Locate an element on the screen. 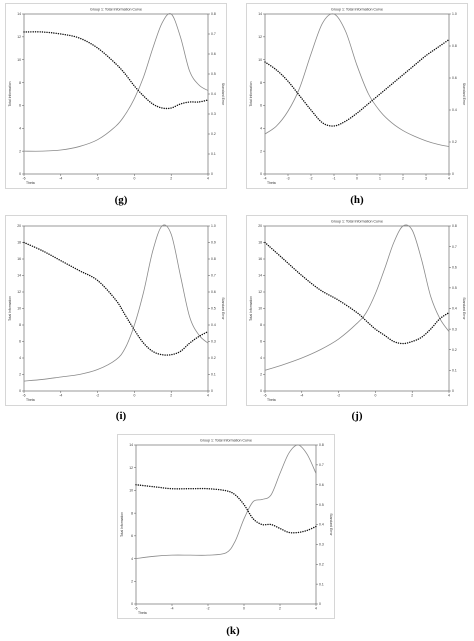 The width and height of the screenshot is (474, 641). y-tick-label: 4 is located at coordinates (261, 358).